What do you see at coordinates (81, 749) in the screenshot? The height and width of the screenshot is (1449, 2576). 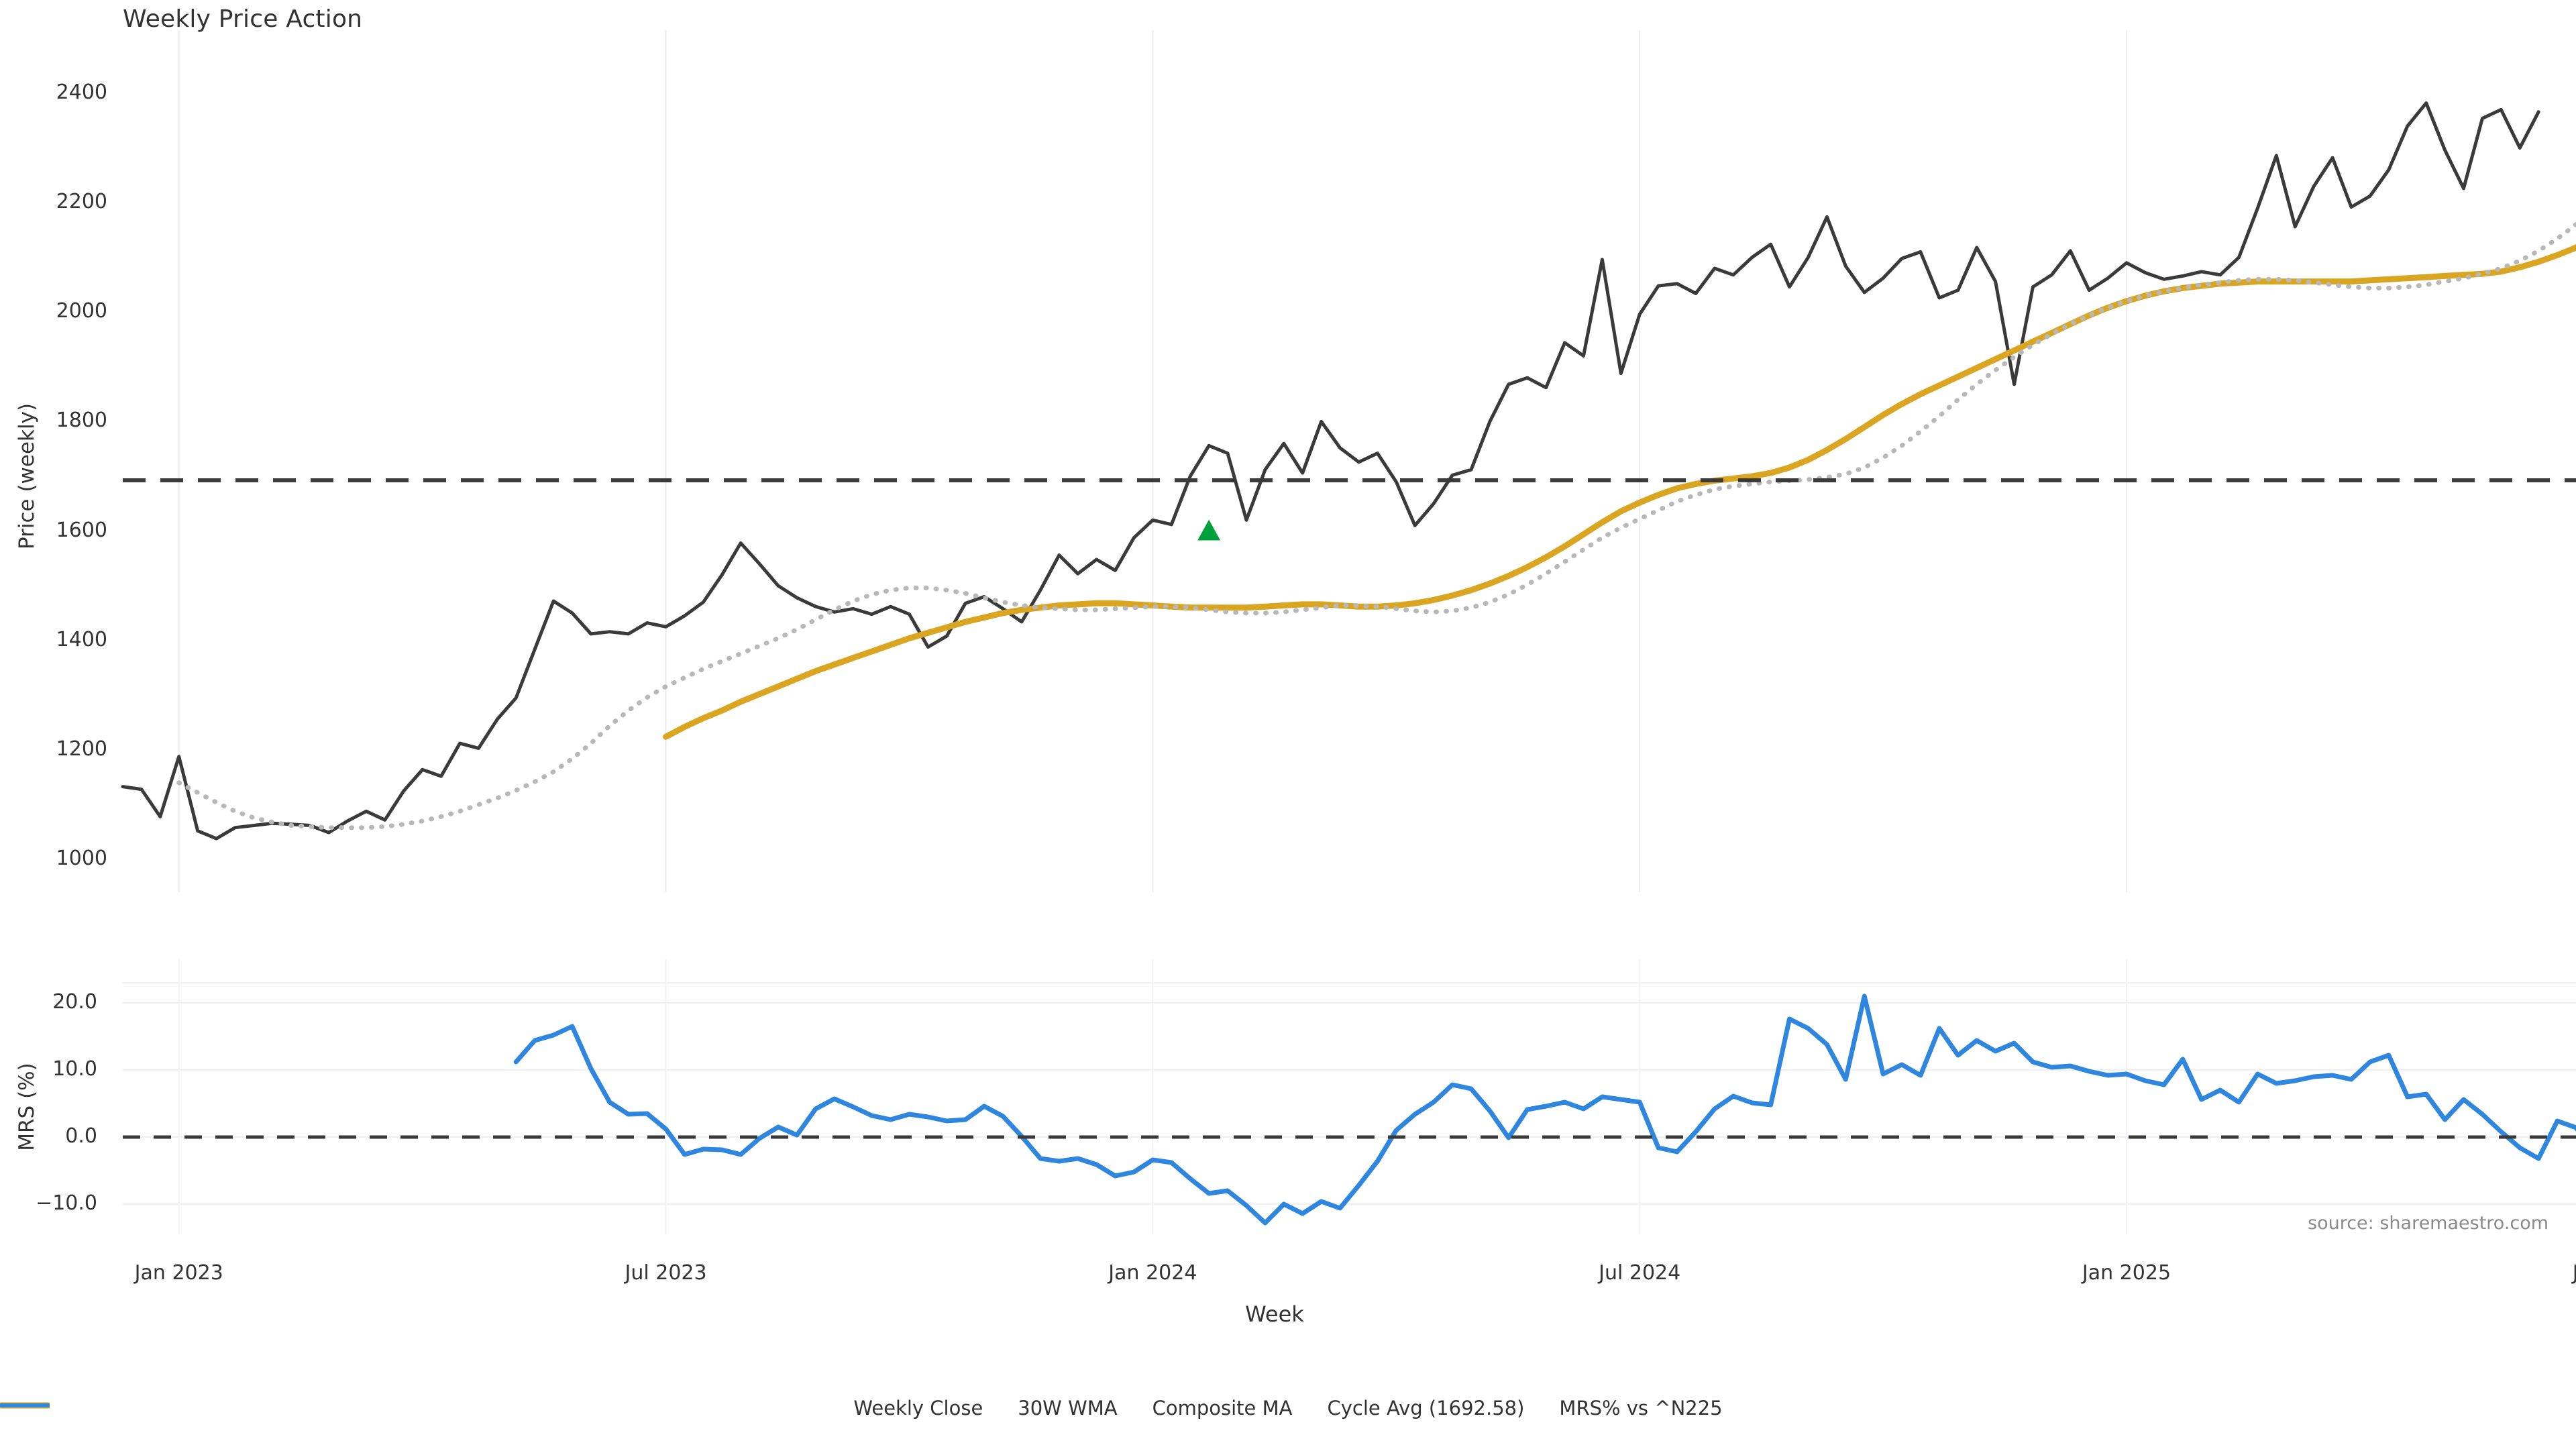 I see `price-ytick-1200: 1200` at bounding box center [81, 749].